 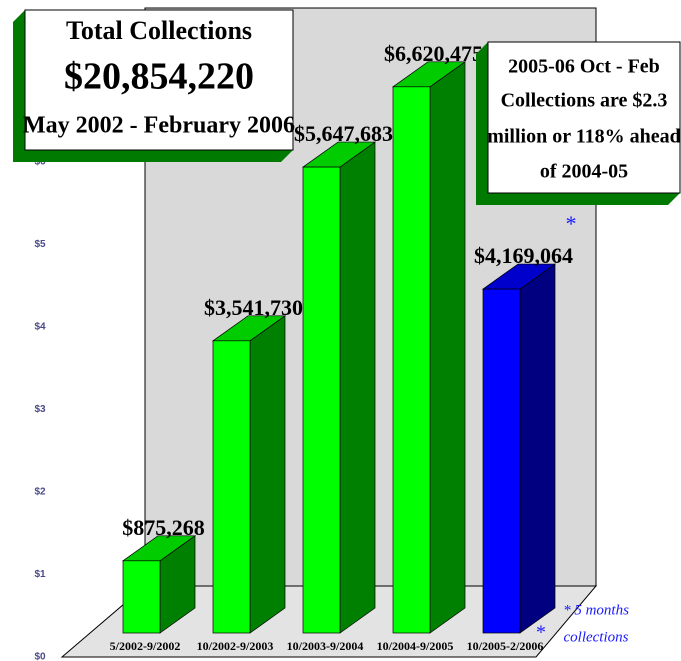 I want to click on value-label: $4,169,064, so click(x=523, y=255).